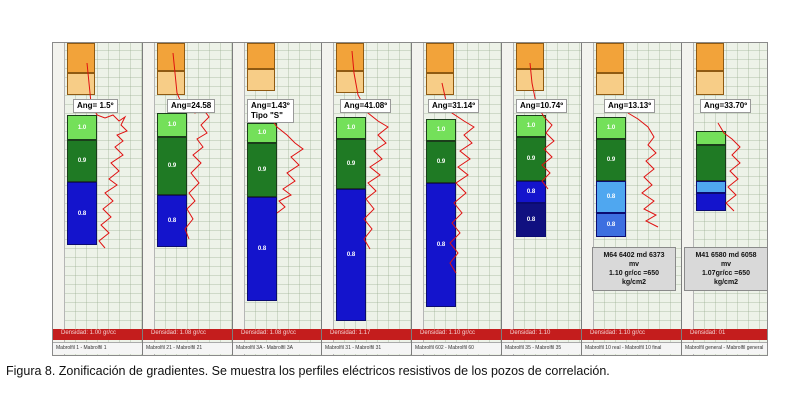 This screenshot has height=401, width=800. What do you see at coordinates (630, 106) in the screenshot?
I see `angle-label: Ang=13.13º` at bounding box center [630, 106].